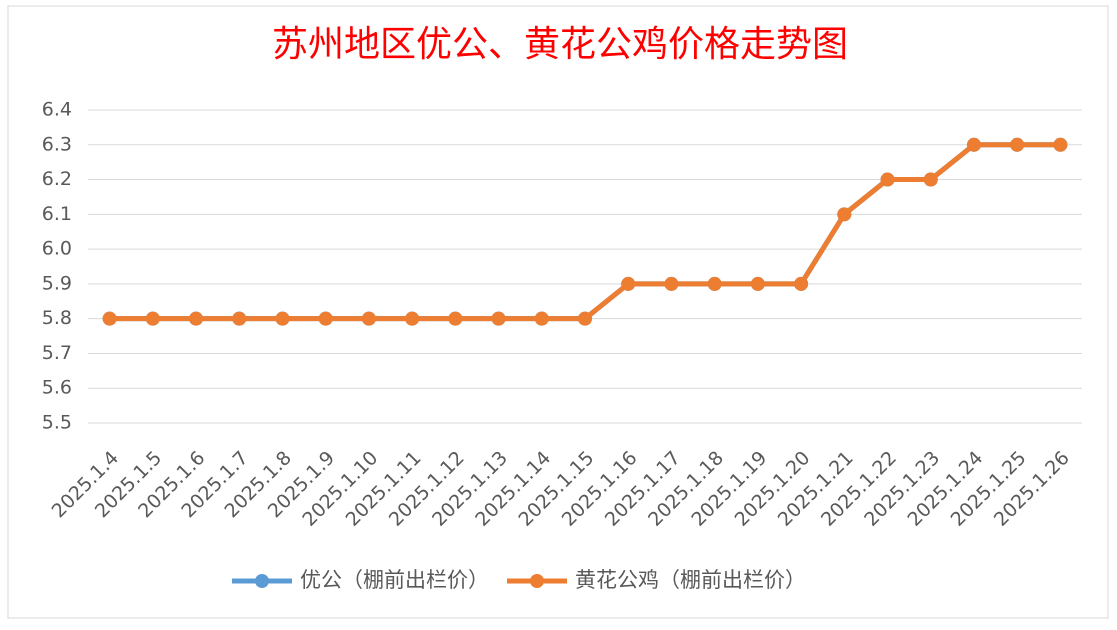  Describe the element at coordinates (560, 44) in the screenshot. I see `chart-title: 苏州地区优公、黄花公鸡价格走势图` at that location.